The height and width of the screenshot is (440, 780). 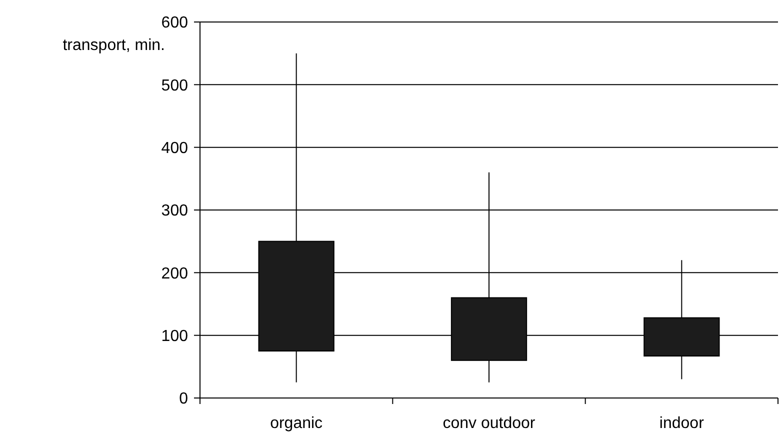 I want to click on y-tick-label: 400, so click(x=174, y=148).